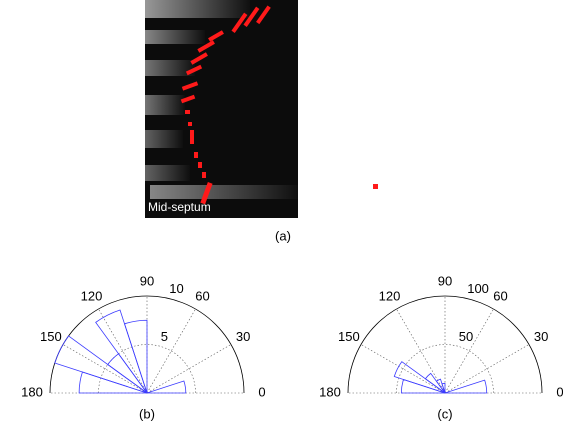 This screenshot has width=563, height=435. Describe the element at coordinates (478, 288) in the screenshot. I see `radial-tick-label: 100` at that location.